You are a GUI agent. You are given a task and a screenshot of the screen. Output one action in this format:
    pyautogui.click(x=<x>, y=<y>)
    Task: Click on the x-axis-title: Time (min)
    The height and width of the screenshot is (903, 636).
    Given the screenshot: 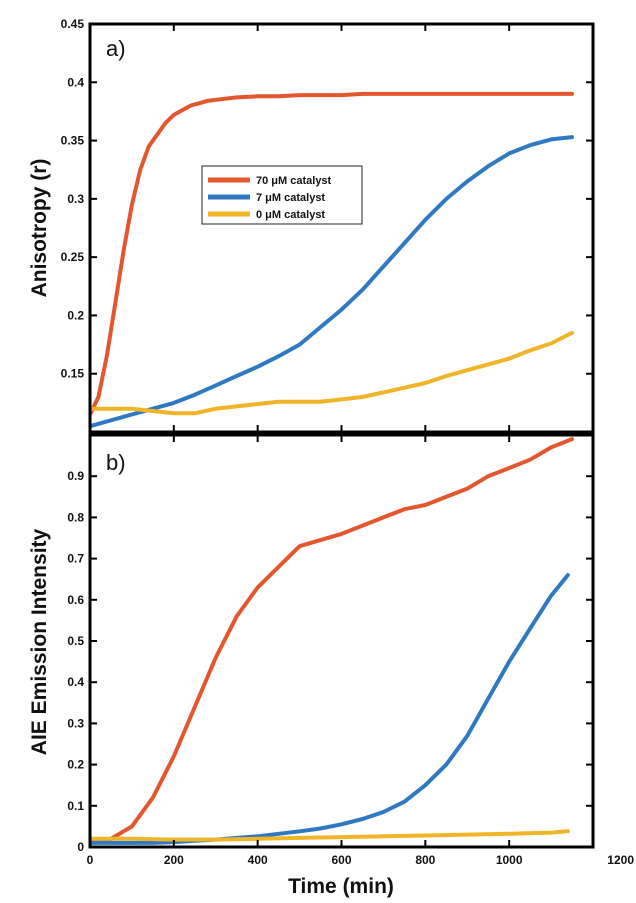 What is the action you would take?
    pyautogui.click(x=341, y=886)
    